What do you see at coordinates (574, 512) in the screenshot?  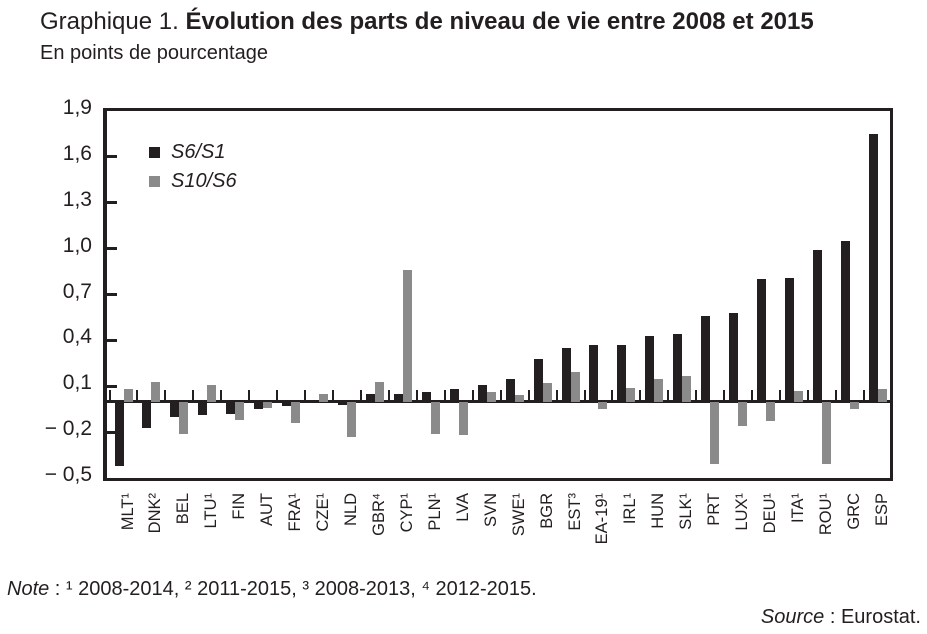 I see `x-axis-label: EST³` at bounding box center [574, 512].